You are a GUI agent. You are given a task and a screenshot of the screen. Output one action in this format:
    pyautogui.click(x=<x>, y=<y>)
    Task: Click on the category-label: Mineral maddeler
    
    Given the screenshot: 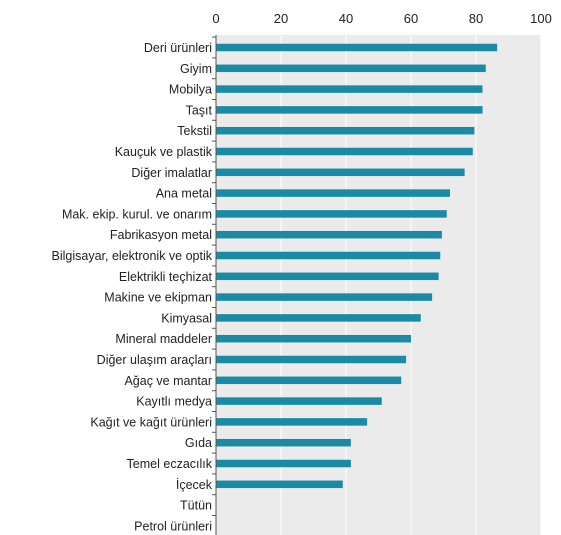 What is the action you would take?
    pyautogui.click(x=163, y=339)
    